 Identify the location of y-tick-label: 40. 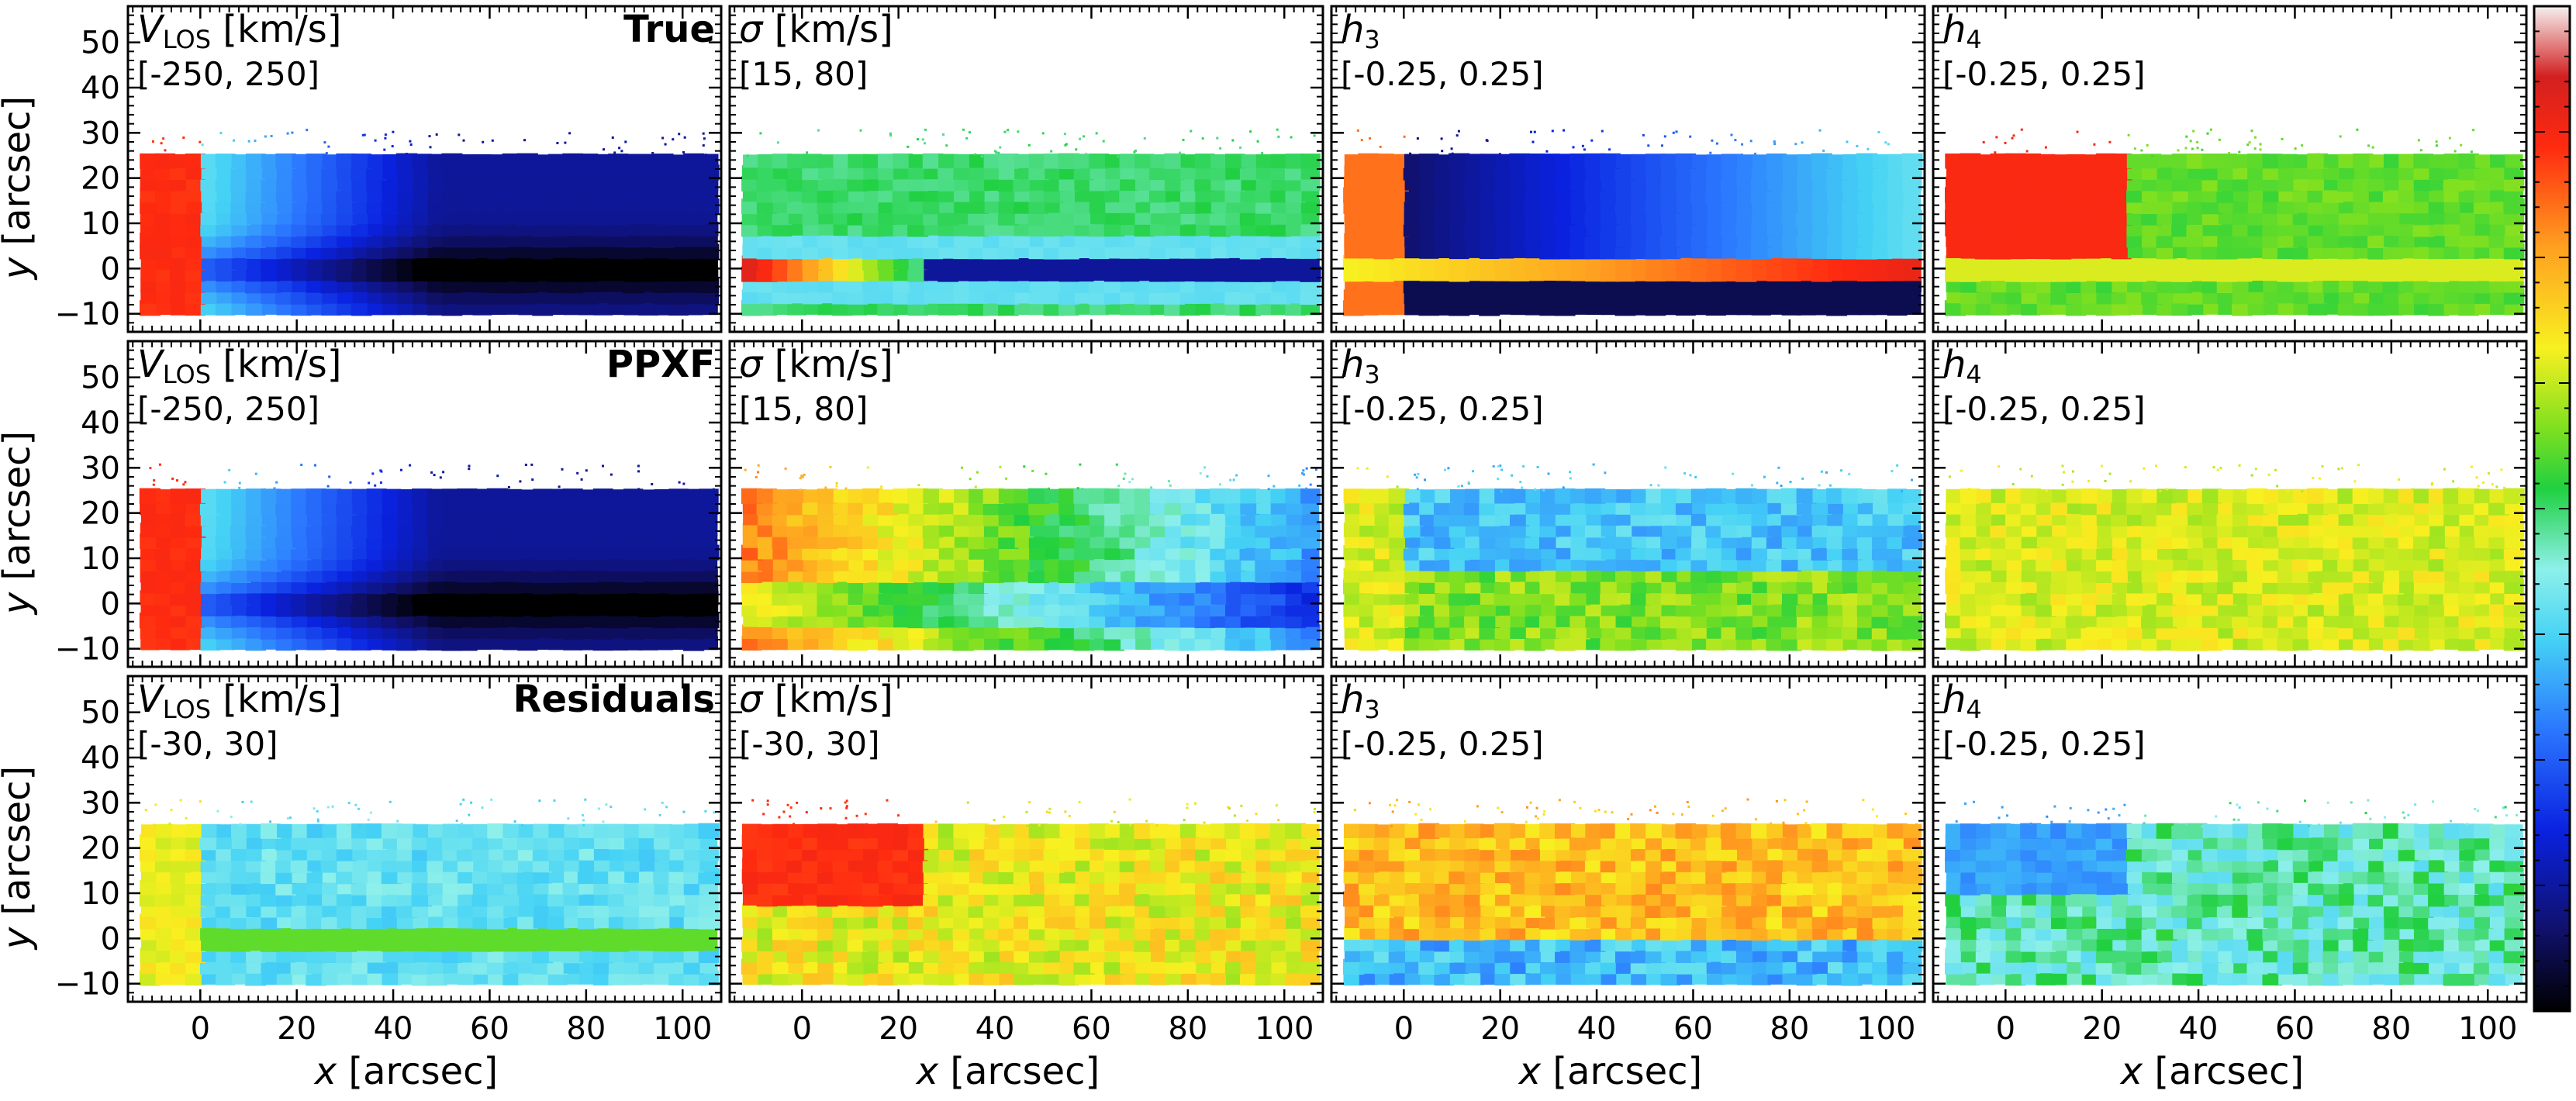
(101, 423).